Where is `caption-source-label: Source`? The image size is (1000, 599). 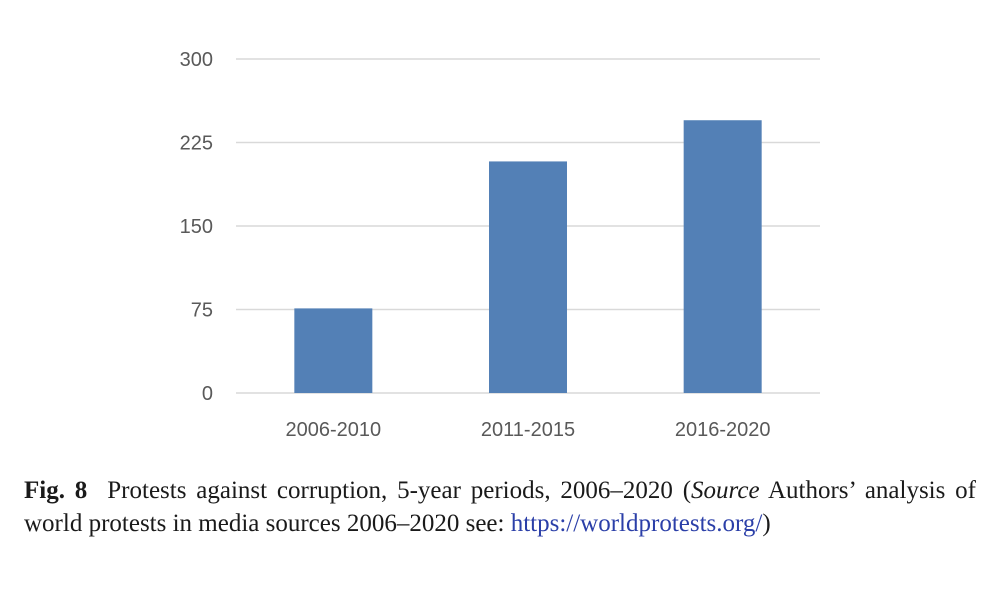
caption-source-label: Source is located at coordinates (725, 490).